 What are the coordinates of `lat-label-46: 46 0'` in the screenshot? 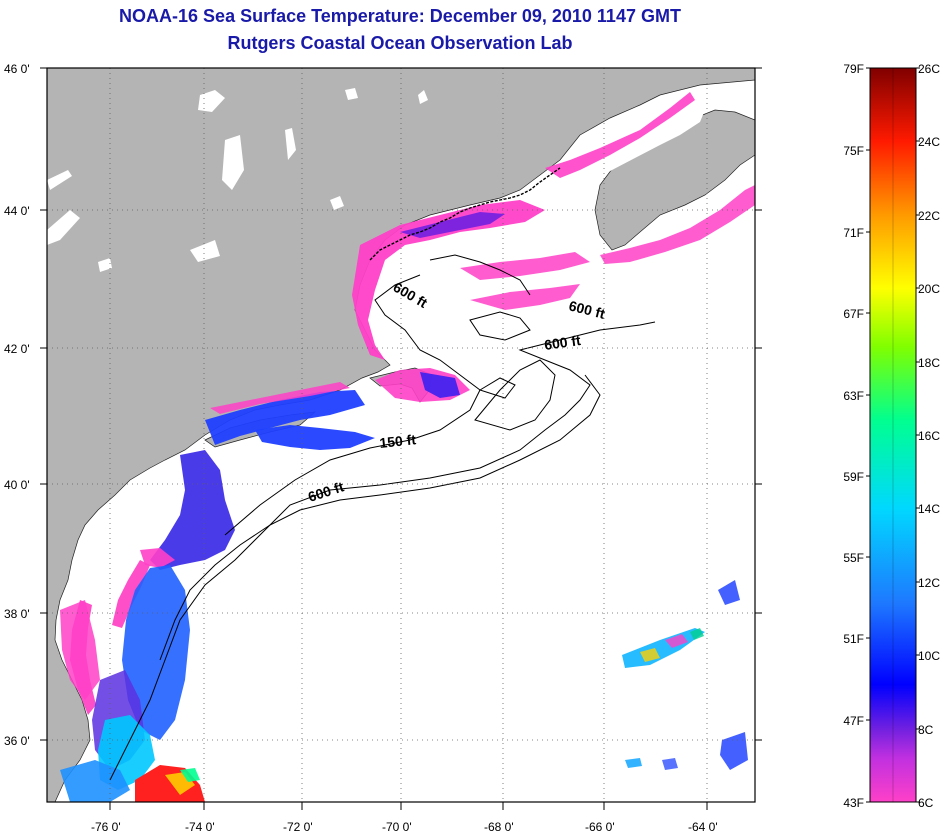 It's located at (17, 69).